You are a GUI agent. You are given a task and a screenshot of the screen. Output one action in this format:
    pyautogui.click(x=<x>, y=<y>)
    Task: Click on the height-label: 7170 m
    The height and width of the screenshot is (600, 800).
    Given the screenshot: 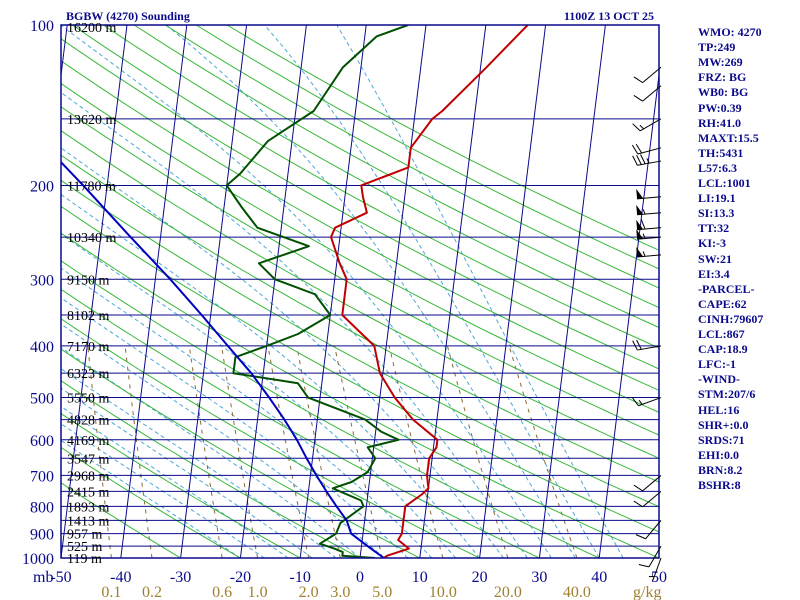 What is the action you would take?
    pyautogui.click(x=88, y=347)
    